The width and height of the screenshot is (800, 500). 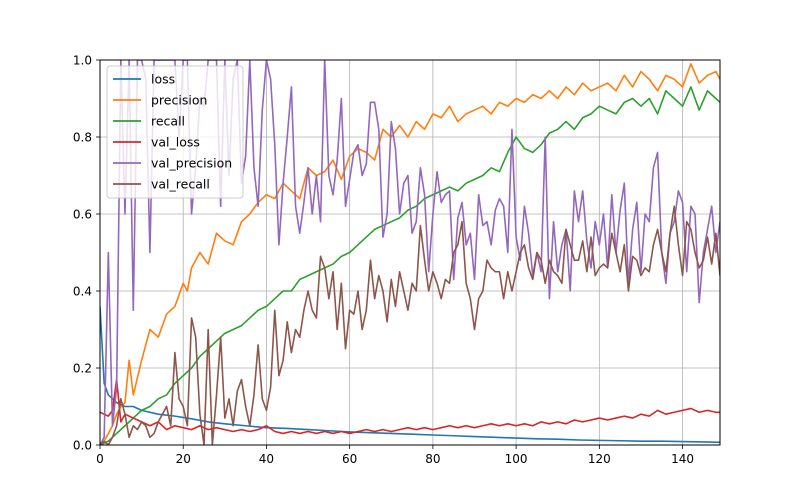 What do you see at coordinates (82, 446) in the screenshot?
I see `y-tick-label: 0.0` at bounding box center [82, 446].